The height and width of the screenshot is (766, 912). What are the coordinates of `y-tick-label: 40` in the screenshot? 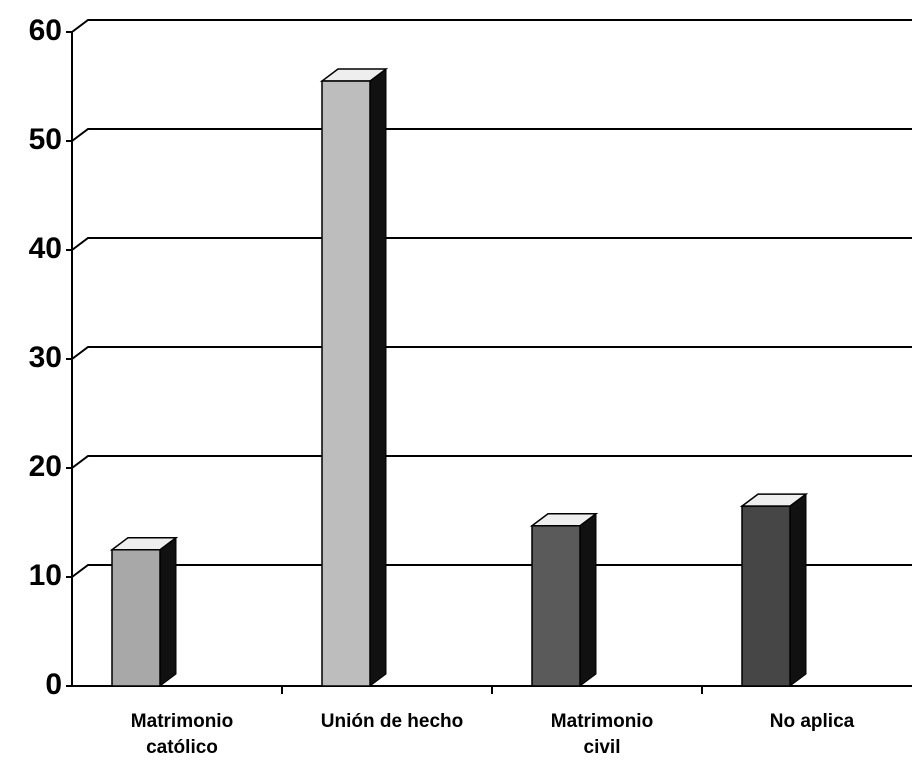 It's located at (45, 248).